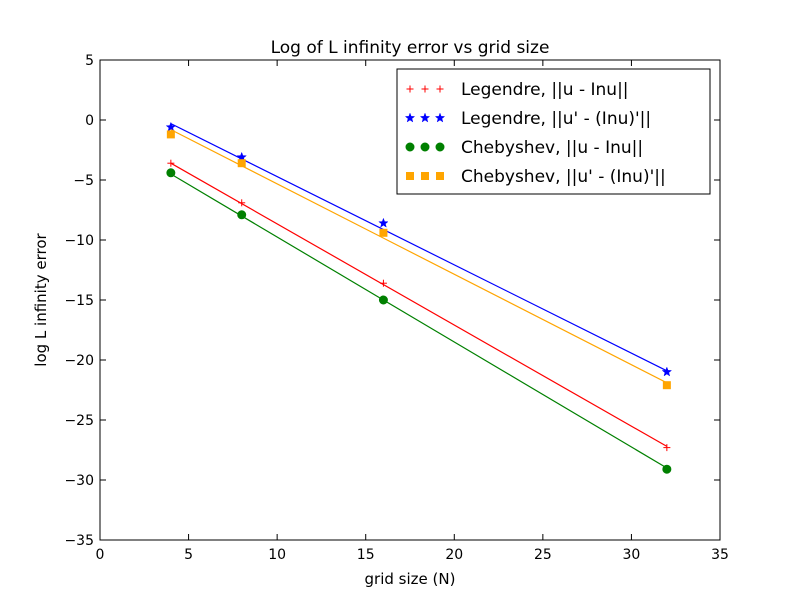 This screenshot has height=604, width=800. I want to click on chart-title: Log of L infinity error vs grid size, so click(410, 48).